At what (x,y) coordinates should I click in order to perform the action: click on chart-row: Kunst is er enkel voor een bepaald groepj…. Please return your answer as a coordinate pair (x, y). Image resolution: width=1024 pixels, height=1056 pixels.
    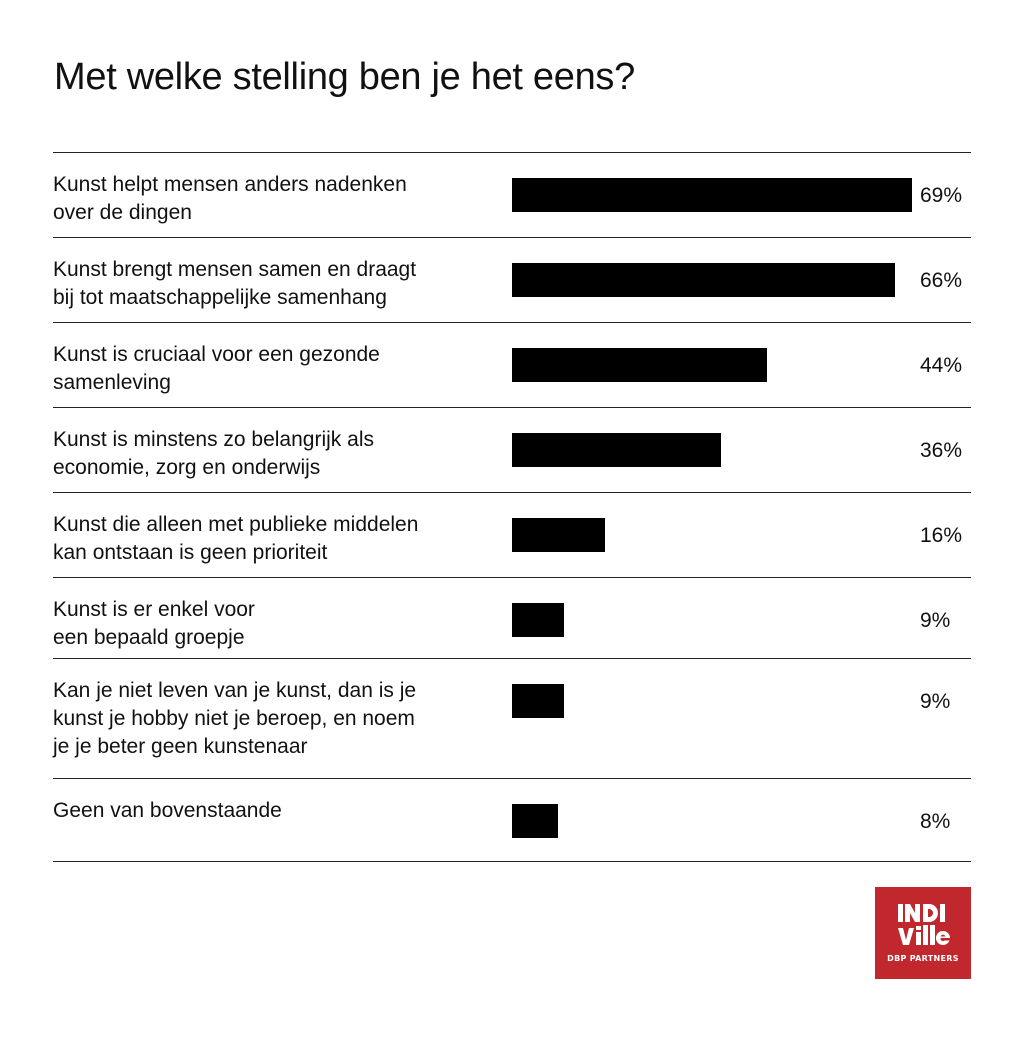
    Looking at the image, I should click on (512, 617).